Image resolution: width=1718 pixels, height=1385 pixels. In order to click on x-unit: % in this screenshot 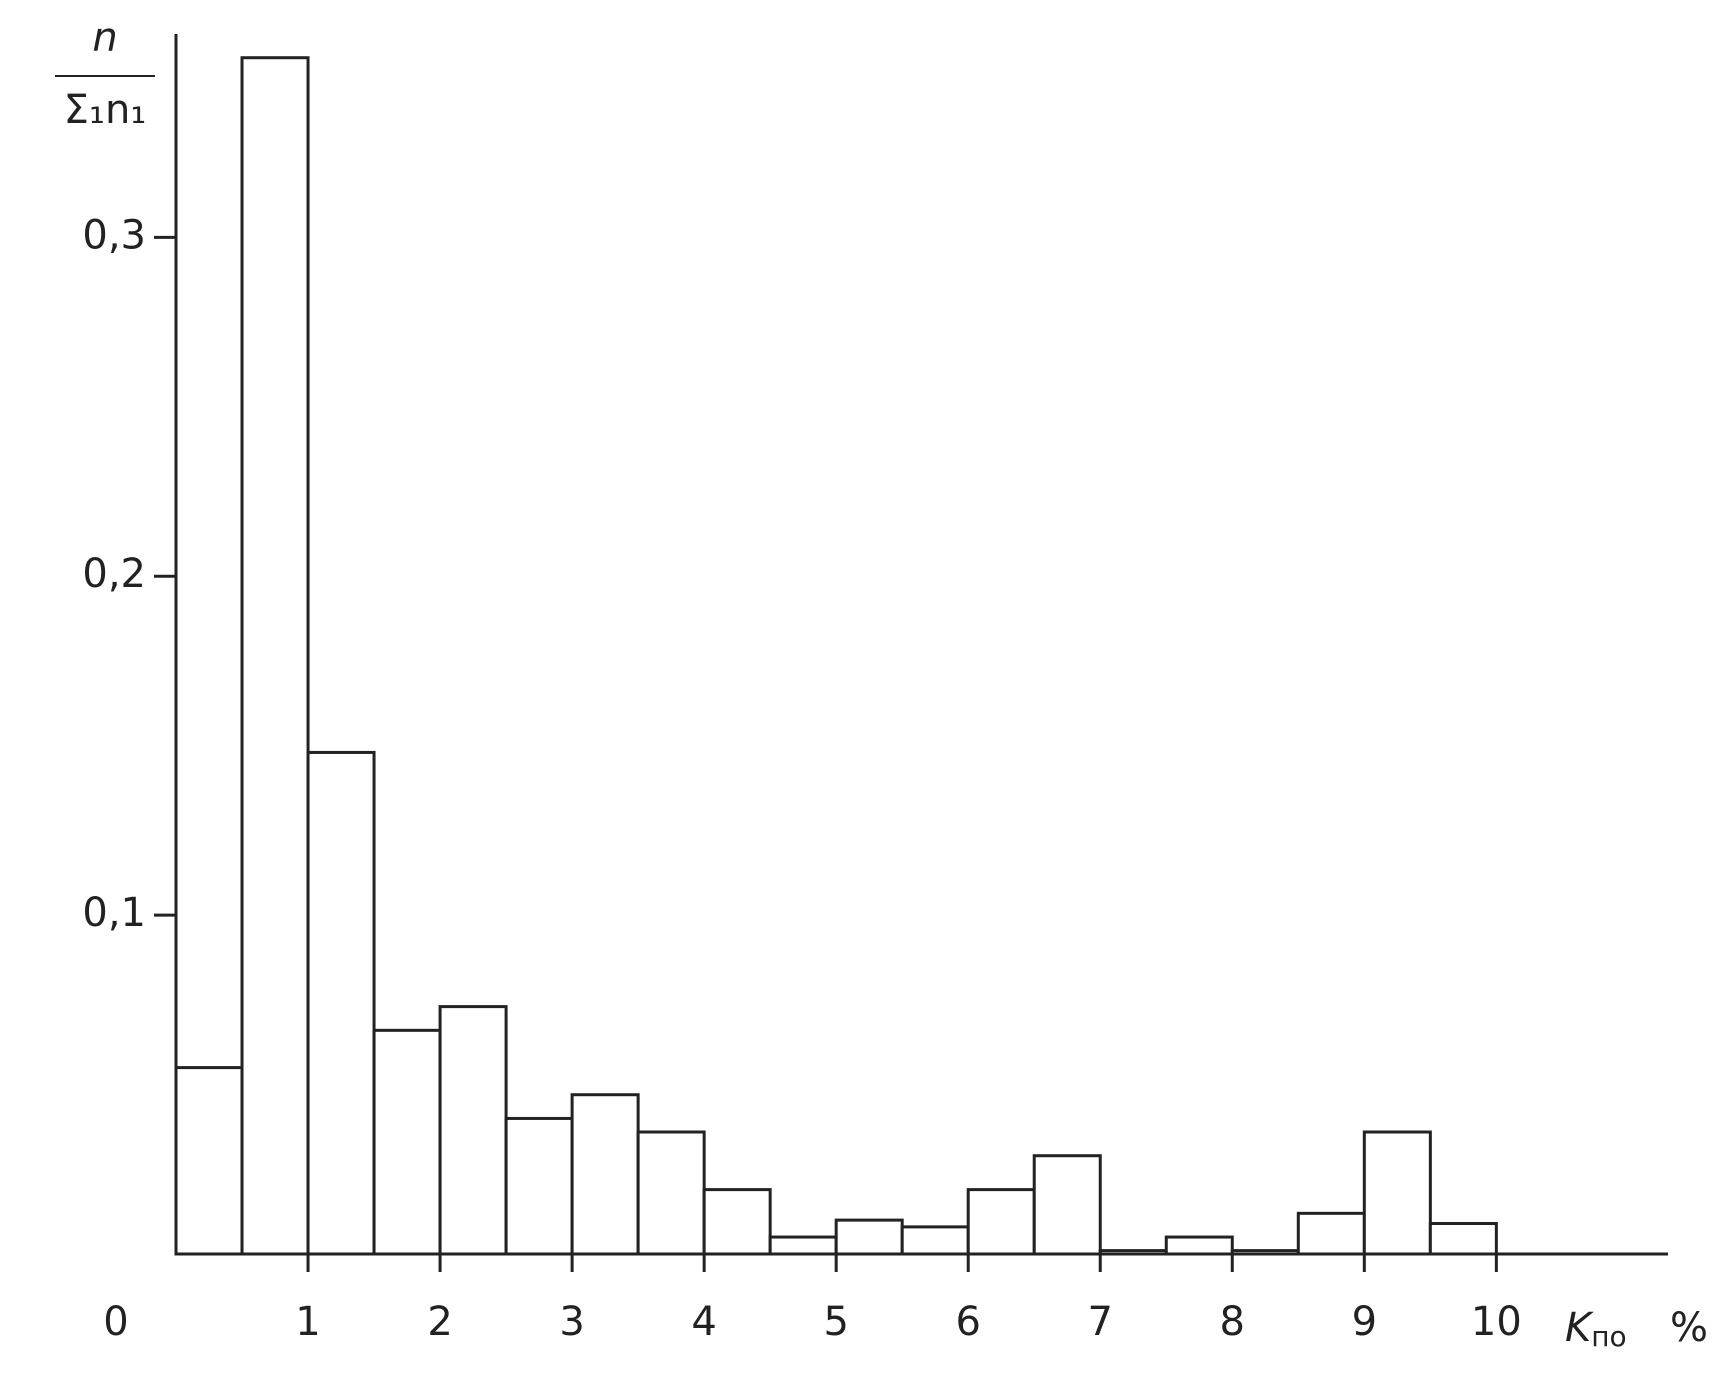, I will do `click(1689, 1328)`.